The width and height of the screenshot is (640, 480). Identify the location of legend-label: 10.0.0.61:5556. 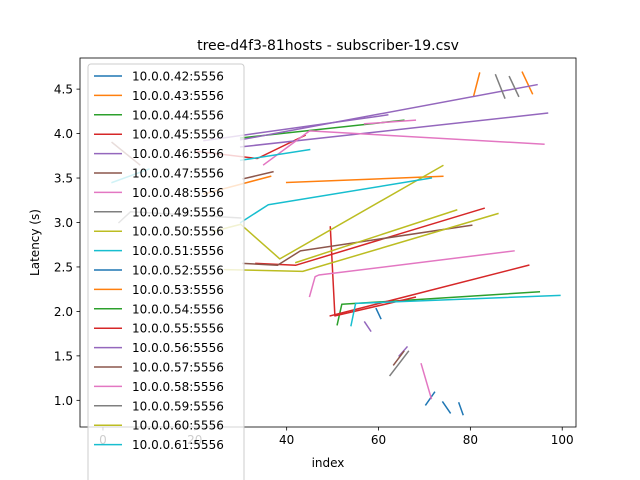
(178, 445).